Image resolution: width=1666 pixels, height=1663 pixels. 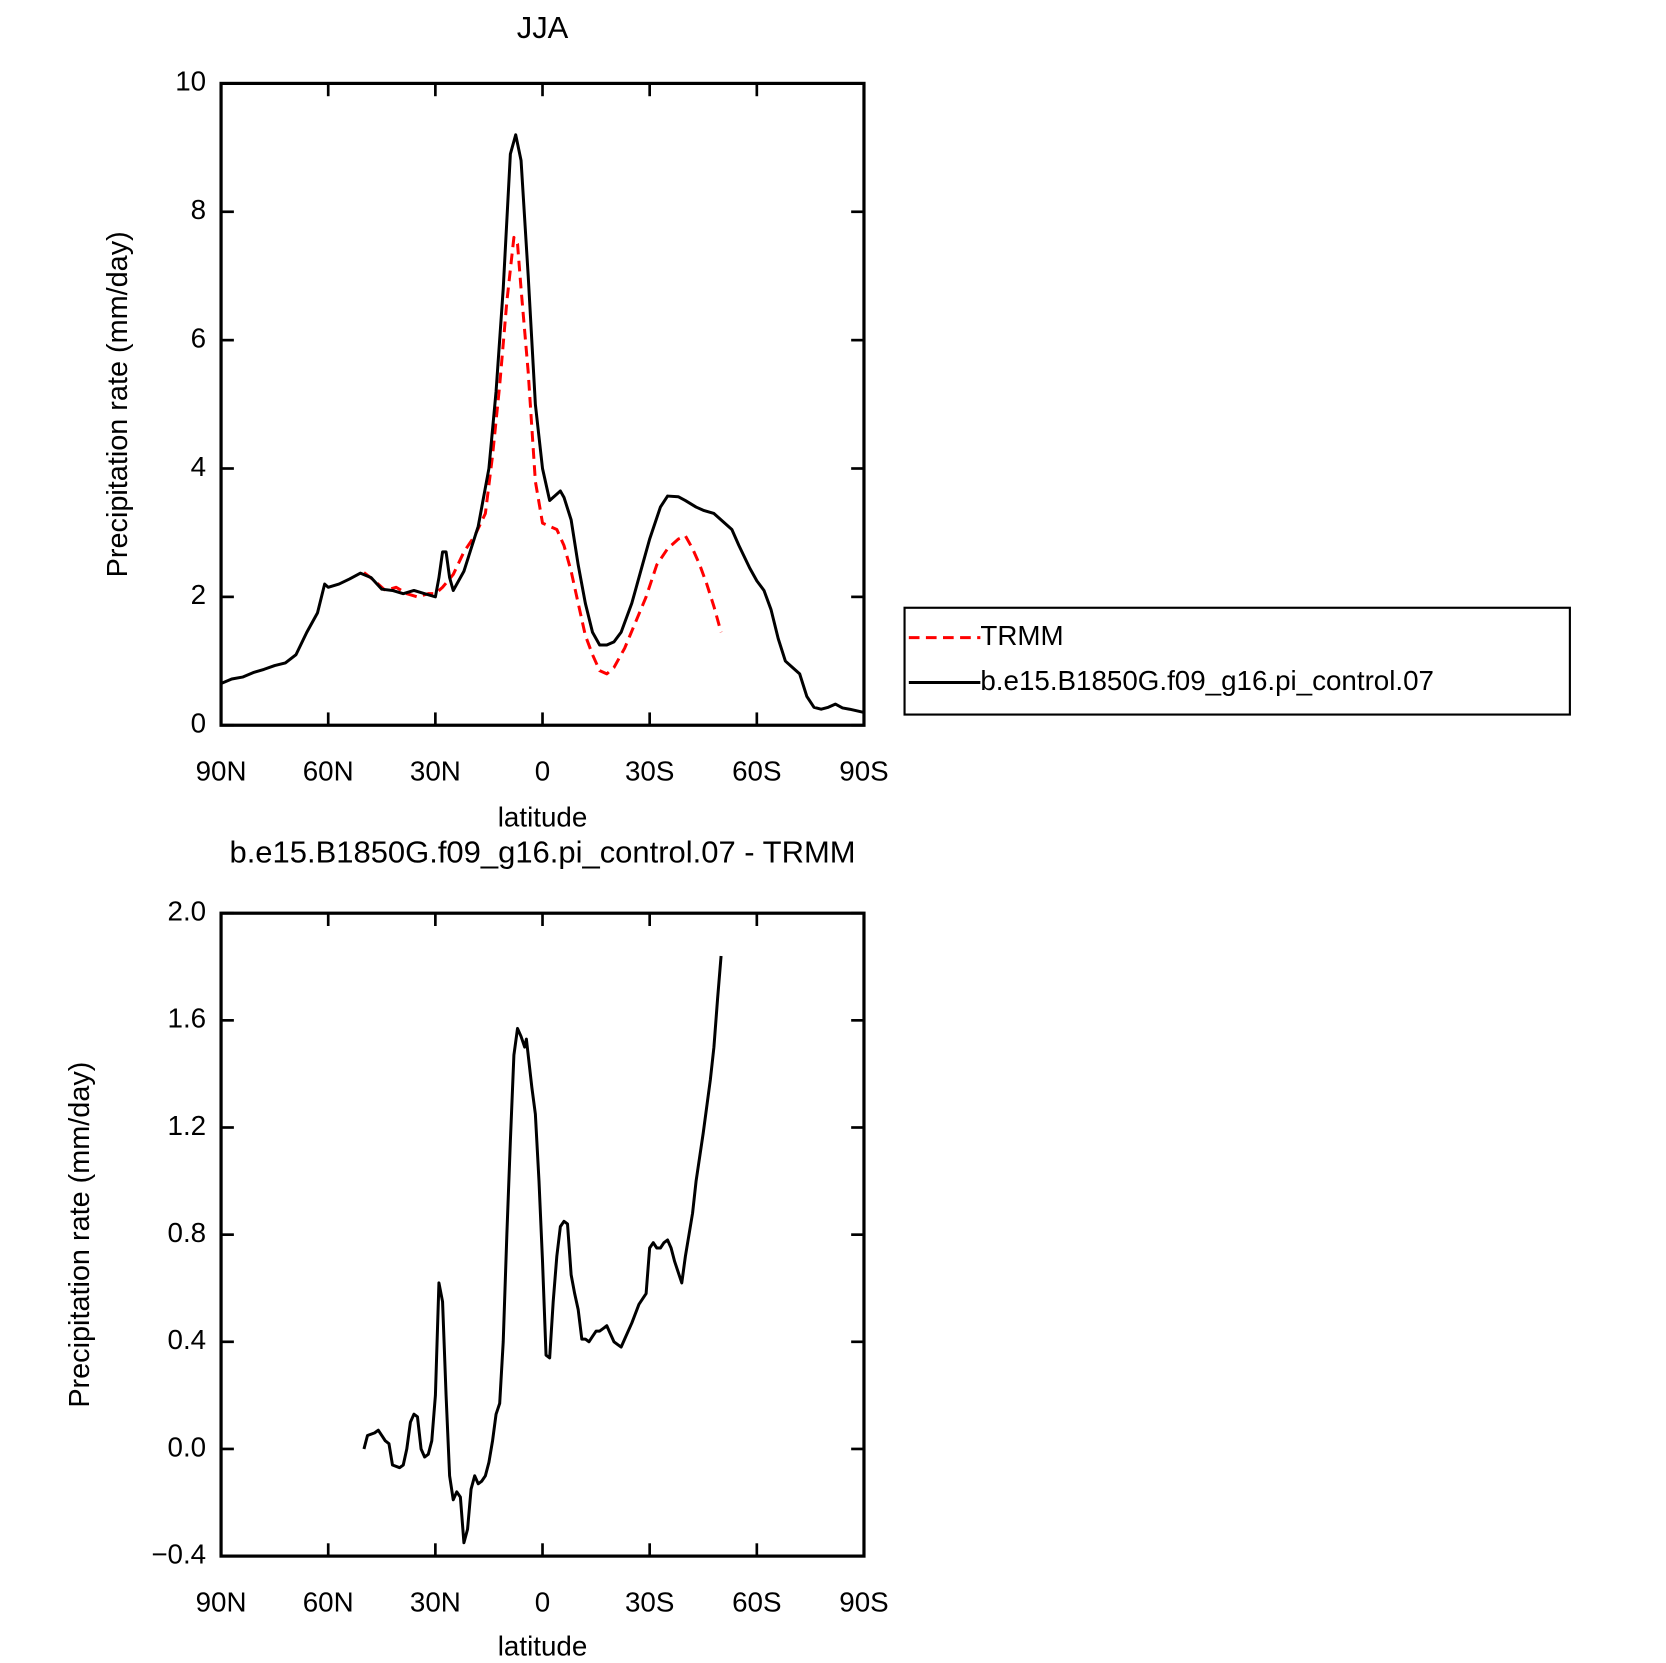 What do you see at coordinates (198, 723) in the screenshot?
I see `y-tick-label: 0` at bounding box center [198, 723].